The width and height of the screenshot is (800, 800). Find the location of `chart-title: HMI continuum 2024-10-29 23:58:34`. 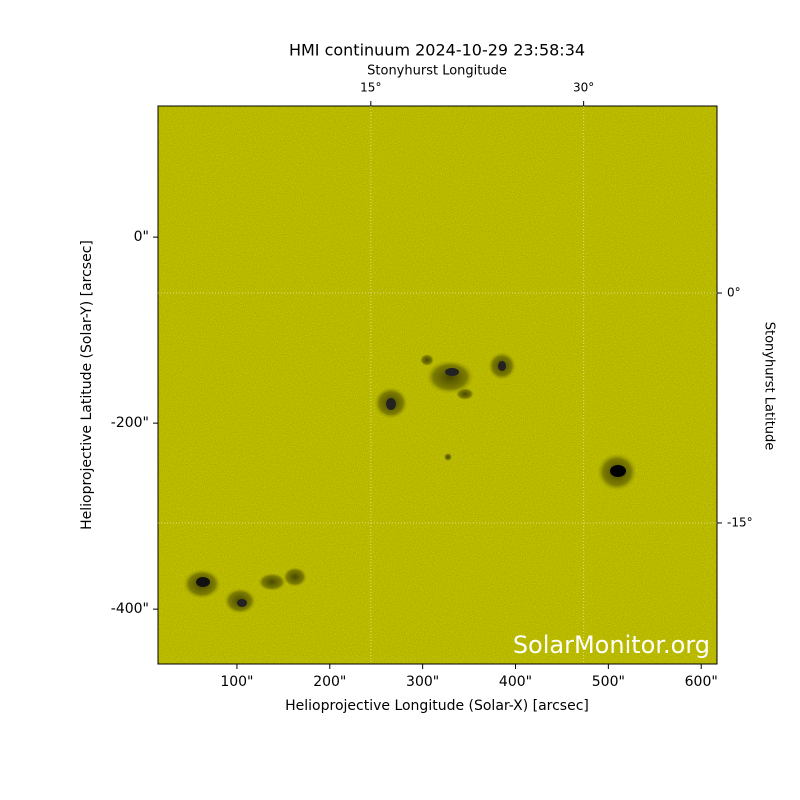

chart-title: HMI continuum 2024-10-29 23:58:34 is located at coordinates (437, 50).